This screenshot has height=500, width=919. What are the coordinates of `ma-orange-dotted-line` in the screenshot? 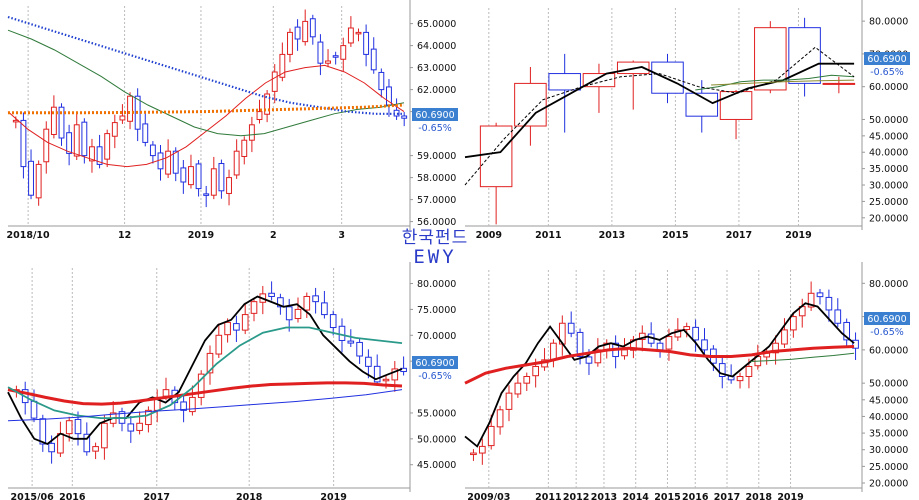 It's located at (206, 109).